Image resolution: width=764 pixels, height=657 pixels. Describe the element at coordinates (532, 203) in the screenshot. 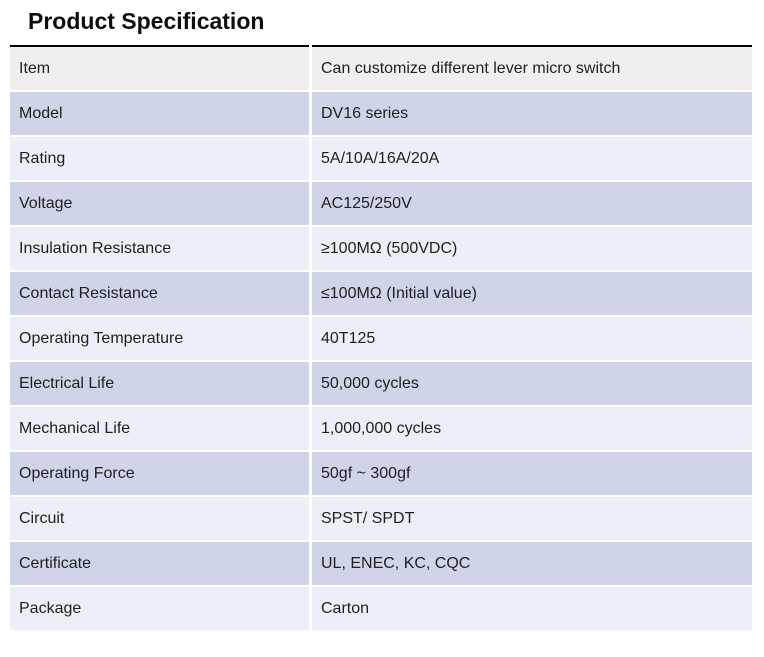

I see `spec-value-cell: AC125/250V` at that location.